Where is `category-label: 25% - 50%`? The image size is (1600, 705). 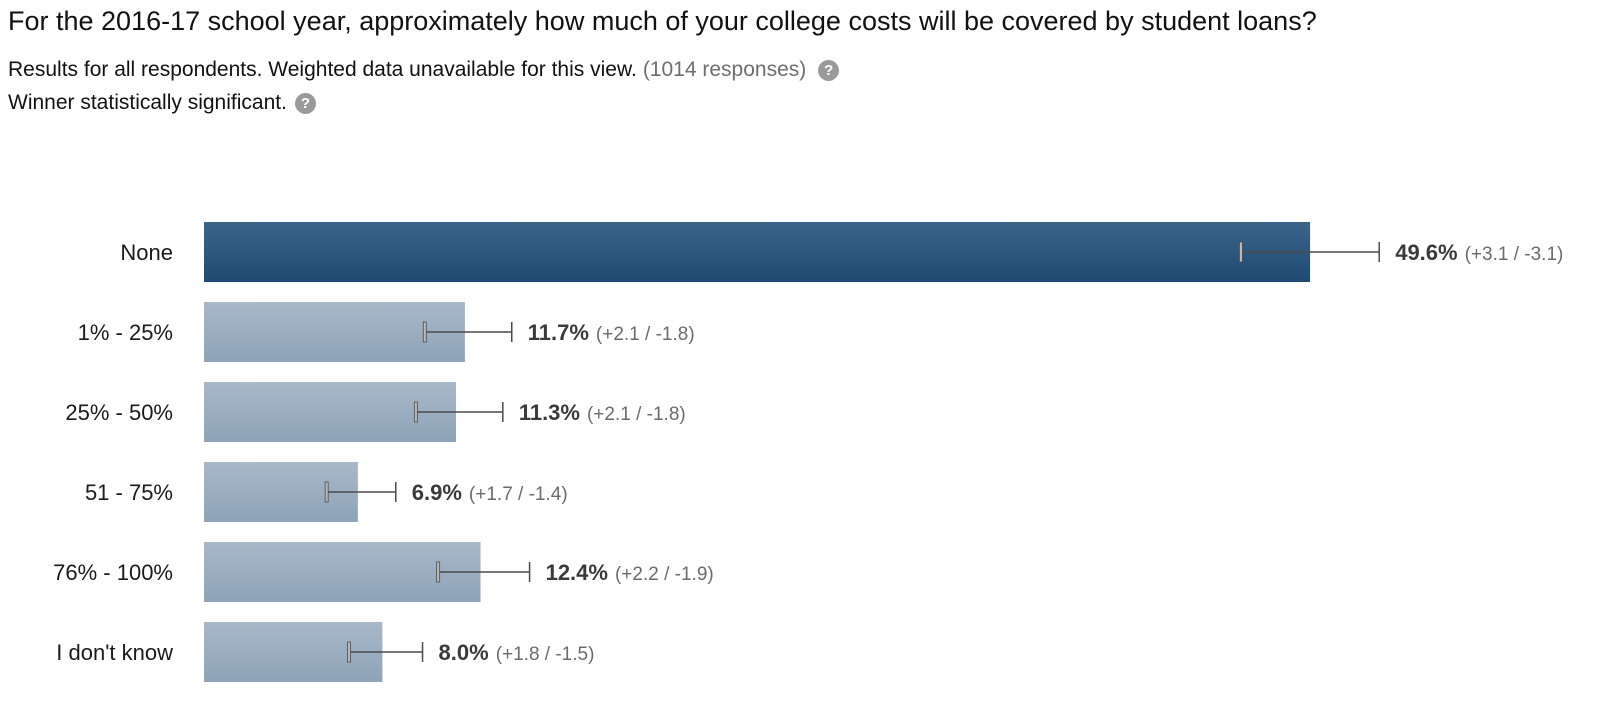 category-label: 25% - 50% is located at coordinates (119, 412).